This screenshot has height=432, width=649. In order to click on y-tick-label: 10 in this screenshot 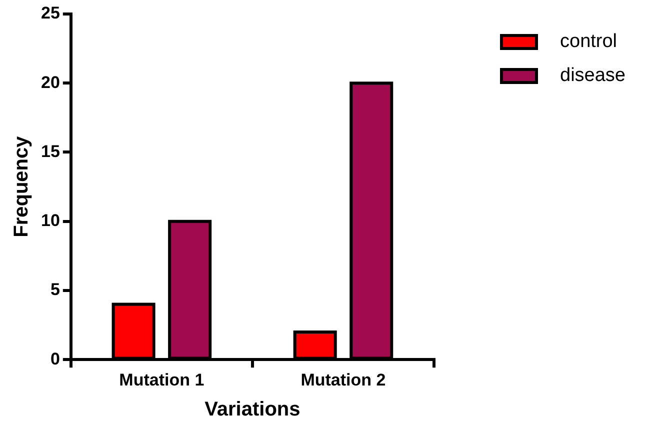, I will do `click(50, 220)`.